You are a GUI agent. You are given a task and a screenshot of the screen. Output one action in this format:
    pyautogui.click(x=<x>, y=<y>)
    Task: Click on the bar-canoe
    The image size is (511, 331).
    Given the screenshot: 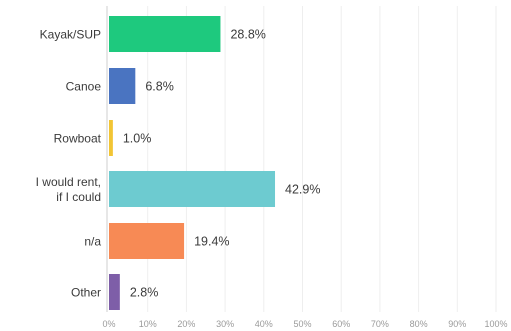 What is the action you would take?
    pyautogui.click(x=122, y=86)
    